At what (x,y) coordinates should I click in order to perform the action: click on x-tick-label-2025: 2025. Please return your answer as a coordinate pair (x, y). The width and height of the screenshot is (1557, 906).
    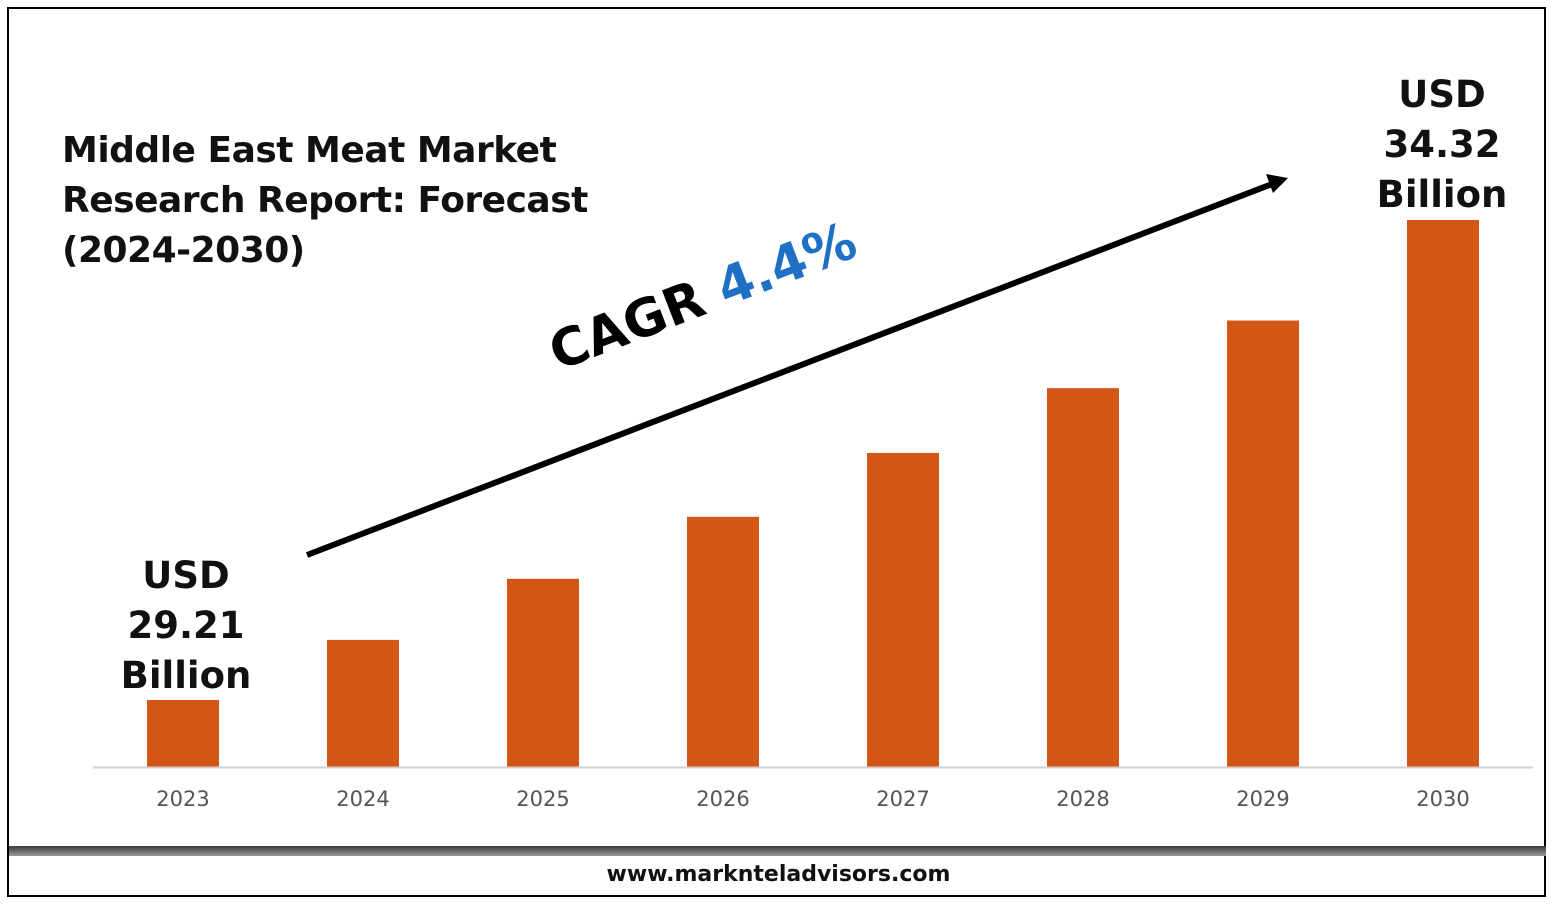
    Looking at the image, I should click on (542, 799).